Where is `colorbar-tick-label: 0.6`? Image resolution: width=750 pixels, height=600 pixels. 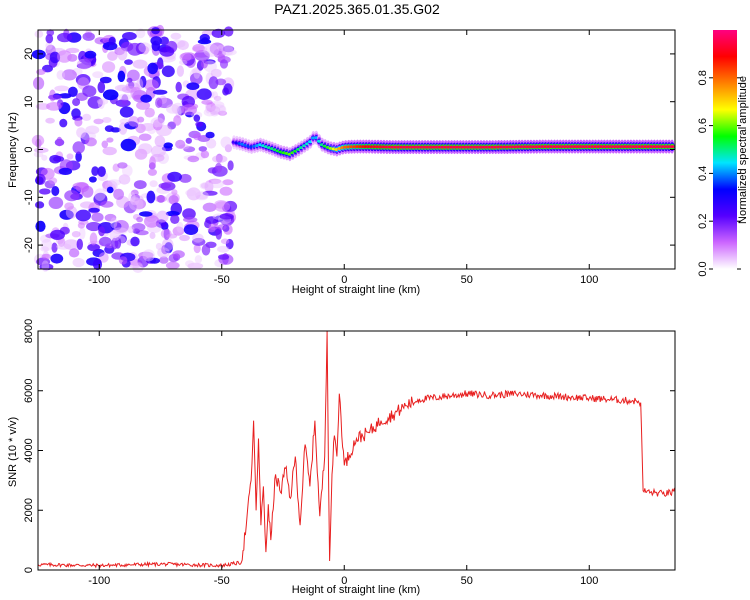
colorbar-tick-label: 0.6 is located at coordinates (703, 125).